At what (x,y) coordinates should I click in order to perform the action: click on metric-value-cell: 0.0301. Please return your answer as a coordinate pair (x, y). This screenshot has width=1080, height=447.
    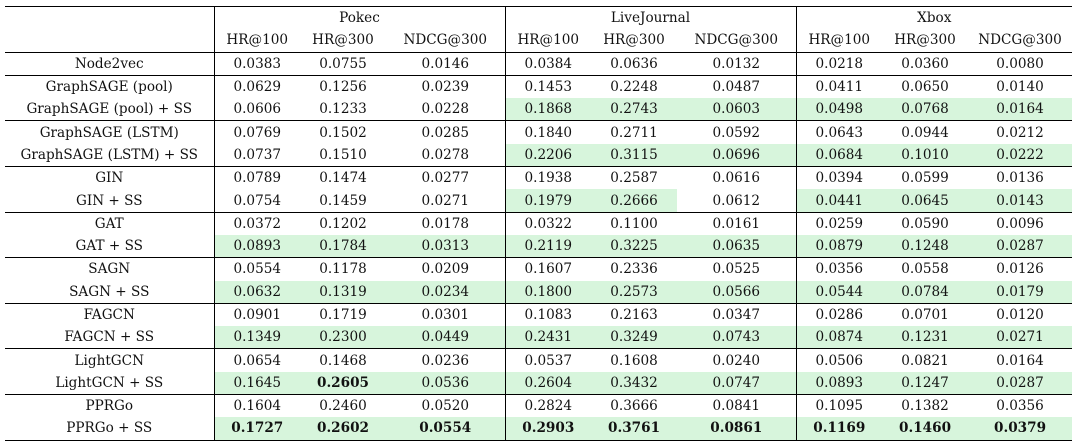
    Looking at the image, I should click on (446, 314).